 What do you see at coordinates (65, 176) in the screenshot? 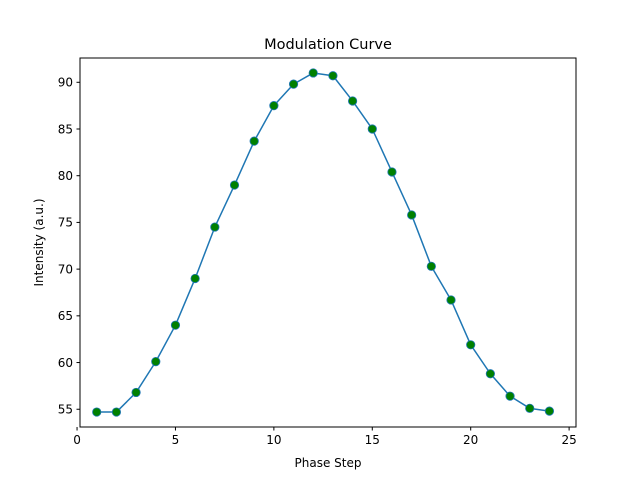
I see `y-tick-label: 80` at bounding box center [65, 176].